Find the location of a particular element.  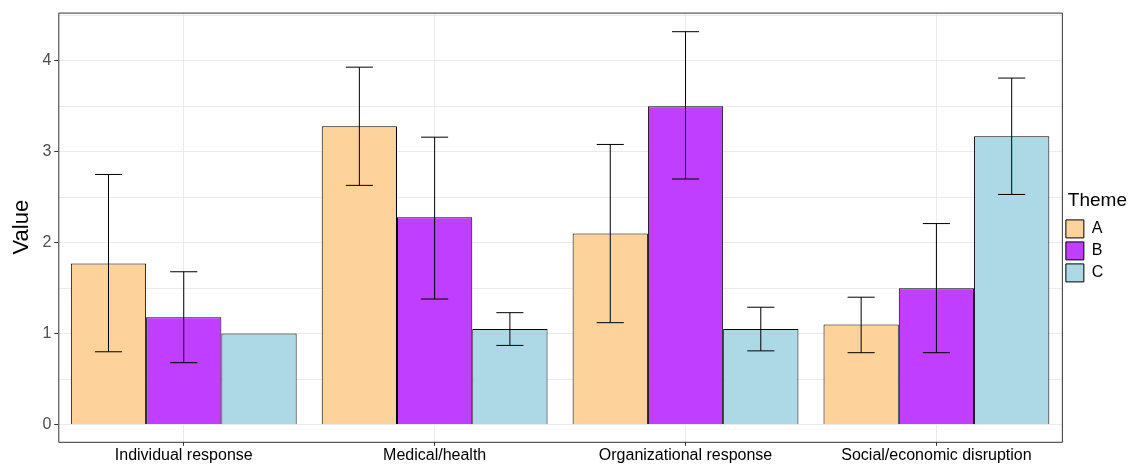

y-tick-label: 1 is located at coordinates (47, 332).